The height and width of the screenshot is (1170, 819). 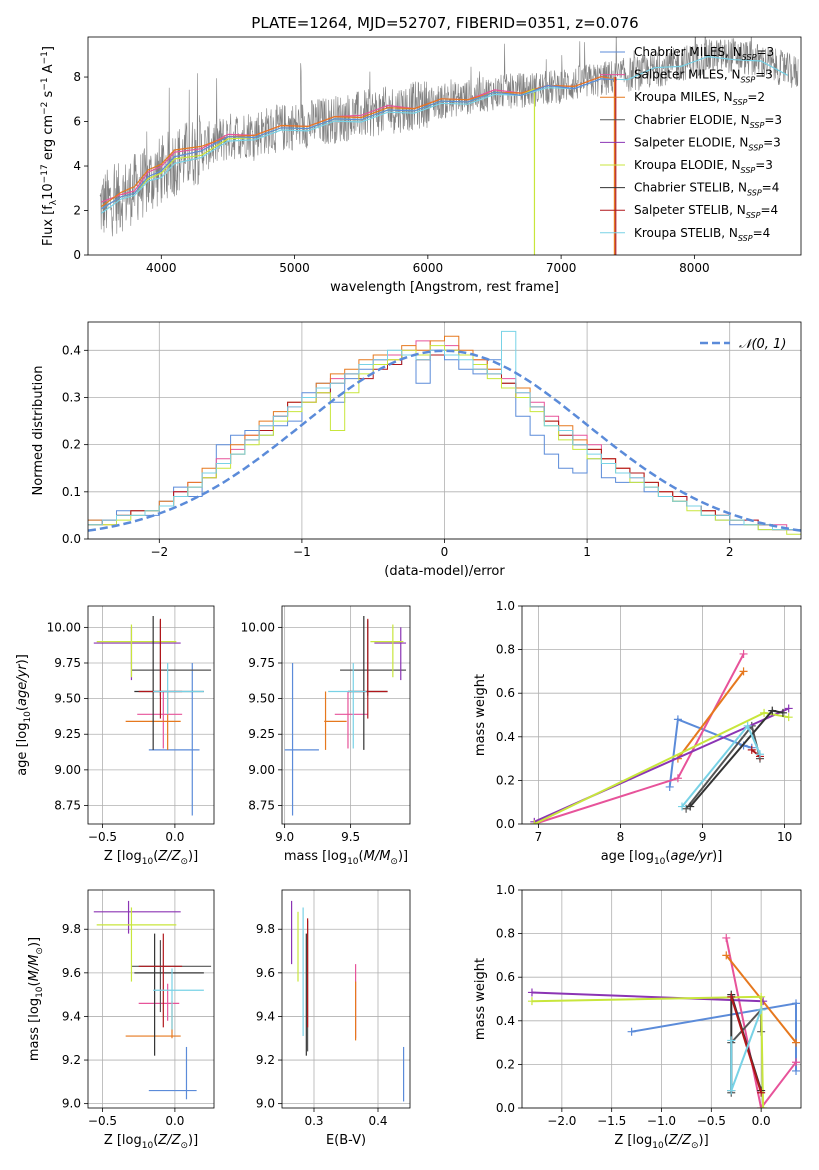 What do you see at coordinates (261, 699) in the screenshot?
I see `y-tick-label: 9.50` at bounding box center [261, 699].